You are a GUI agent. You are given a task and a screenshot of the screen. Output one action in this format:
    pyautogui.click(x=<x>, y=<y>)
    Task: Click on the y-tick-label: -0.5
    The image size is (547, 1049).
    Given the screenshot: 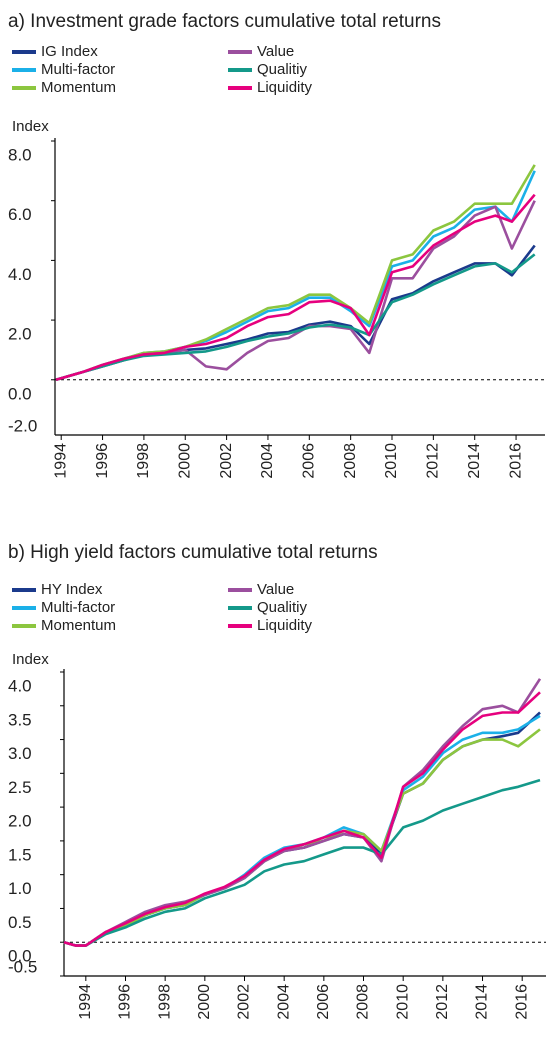 What is the action you would take?
    pyautogui.click(x=22, y=966)
    